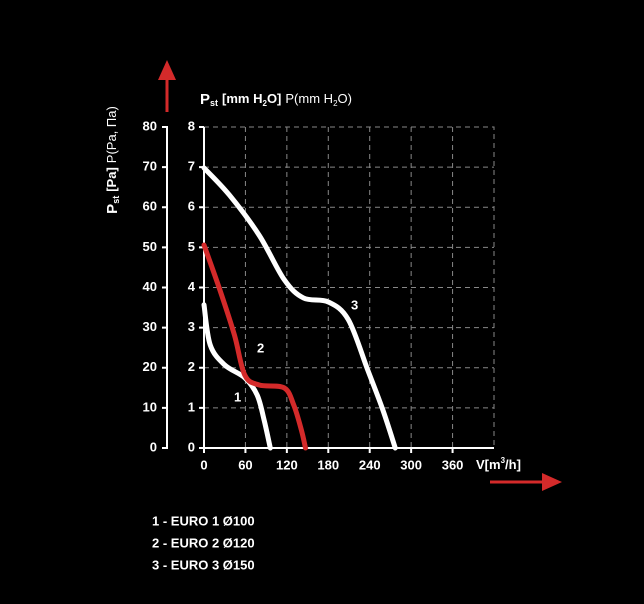  I want to click on legend-entry: 2 - EURO 2 Ø120, so click(203, 542).